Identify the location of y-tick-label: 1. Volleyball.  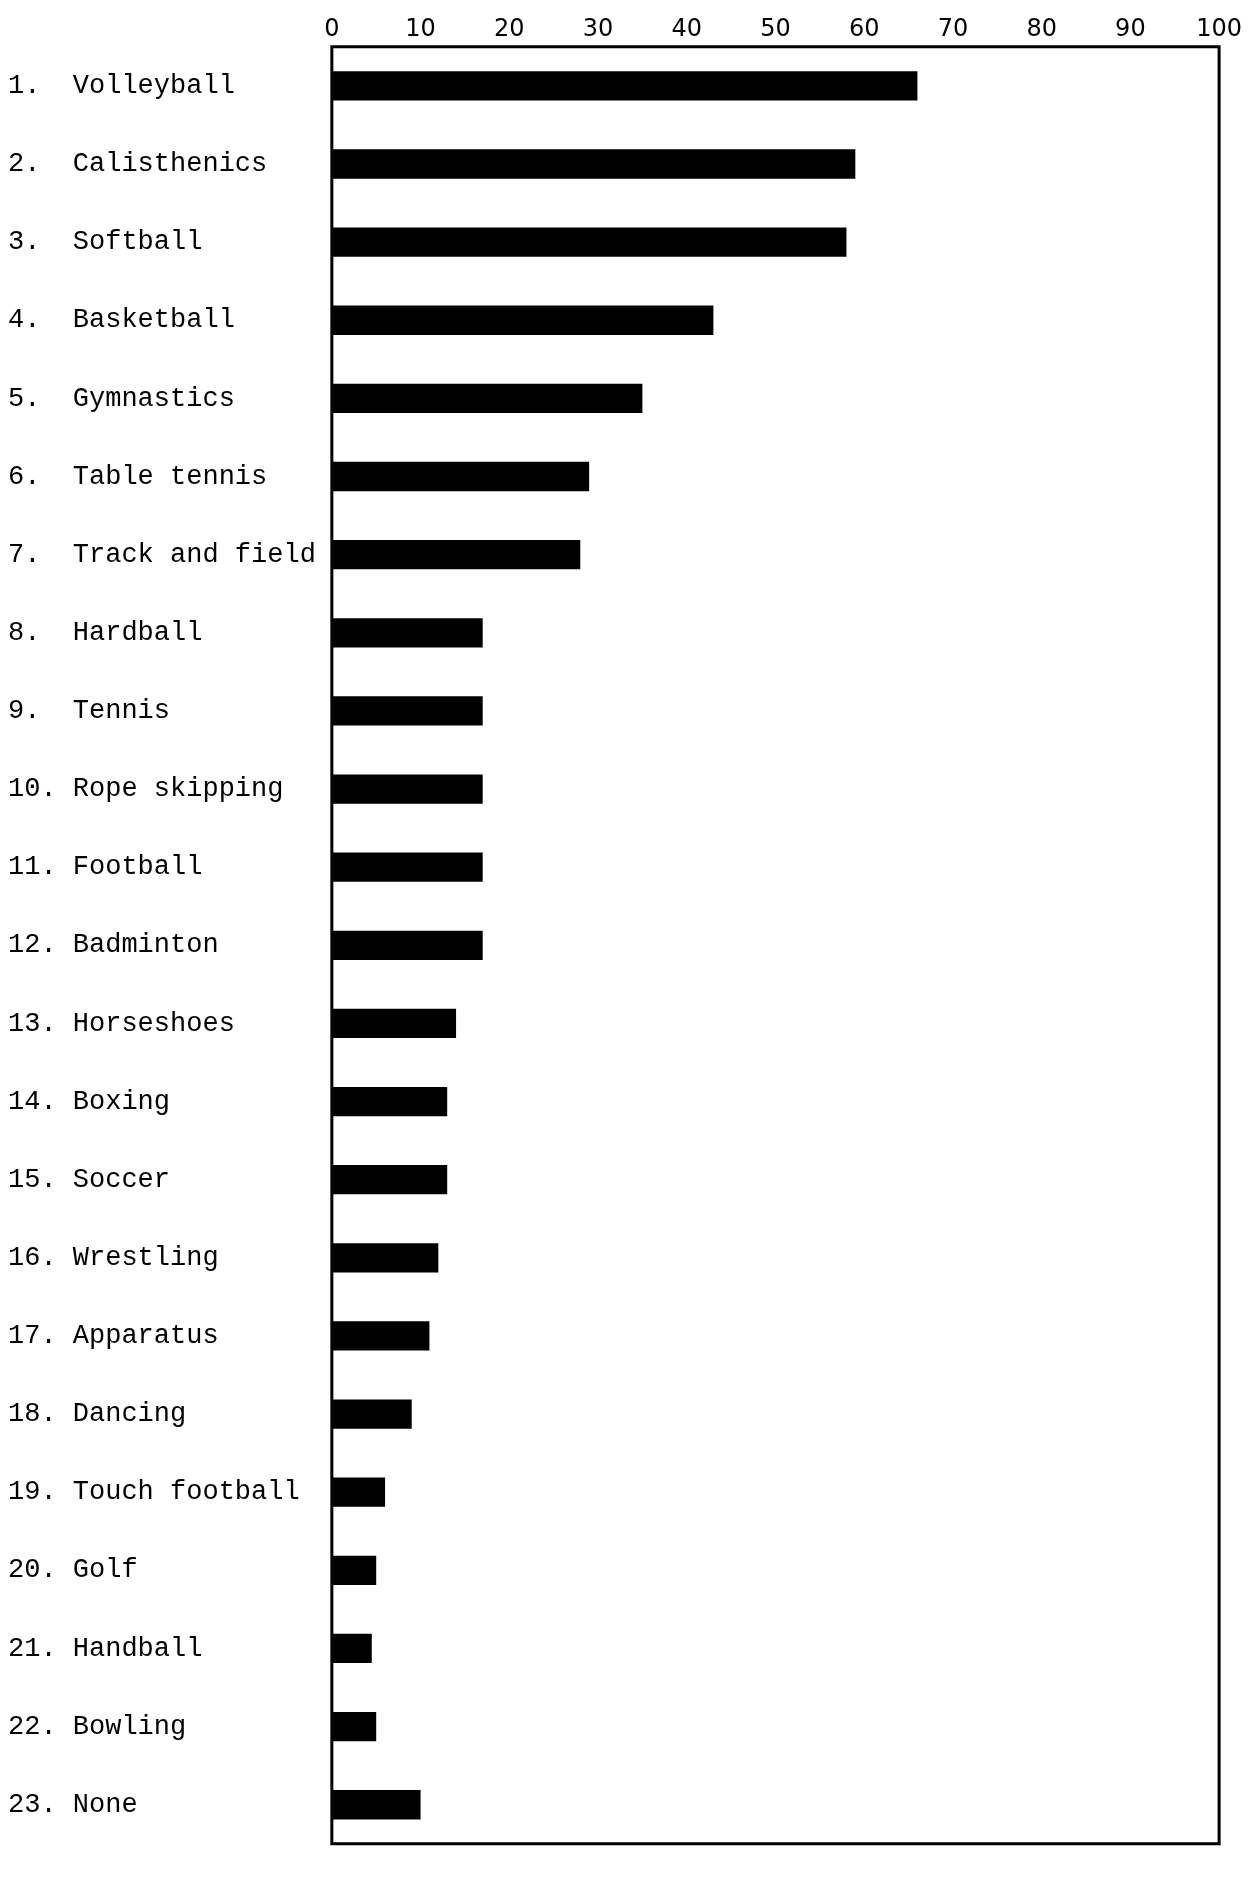
(121, 86).